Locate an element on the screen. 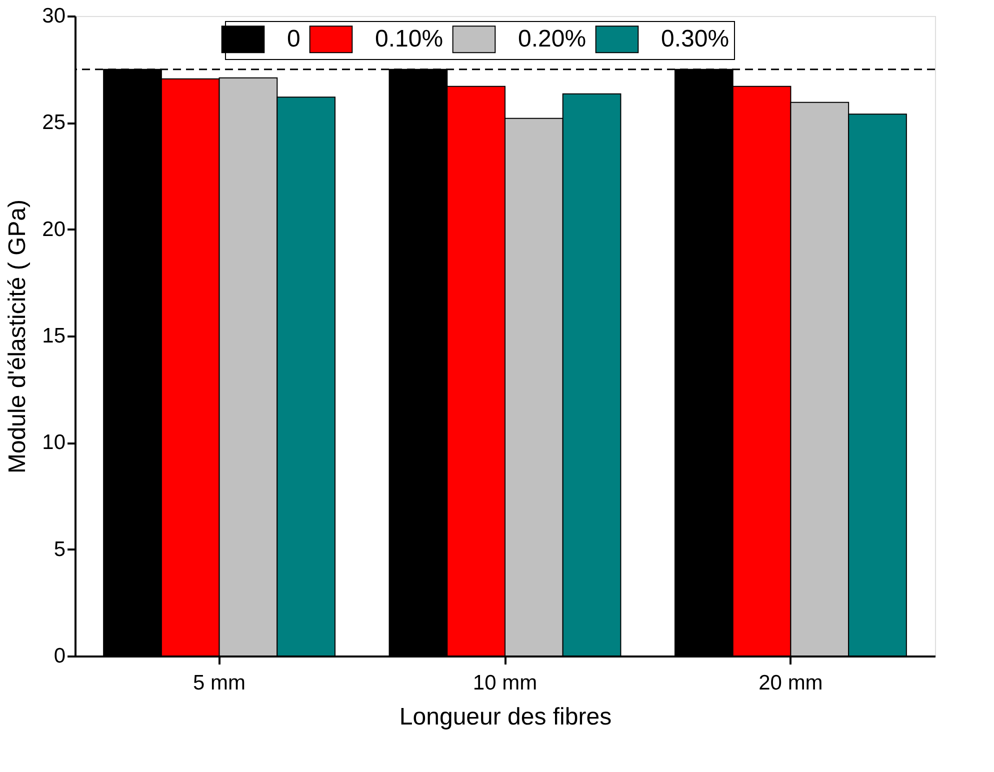 This screenshot has height=772, width=994. legend-label: 0.10% is located at coordinates (409, 38).